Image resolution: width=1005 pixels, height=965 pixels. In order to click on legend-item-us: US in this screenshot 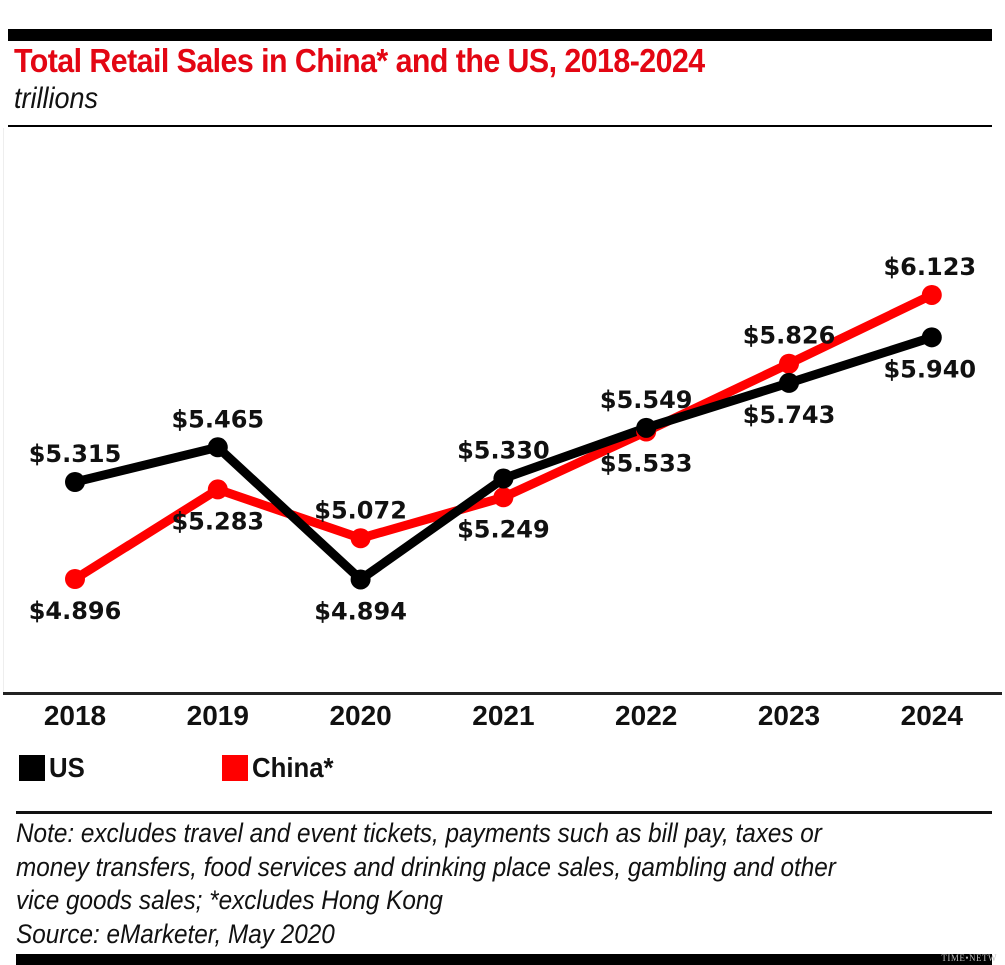, I will do `click(53, 768)`.